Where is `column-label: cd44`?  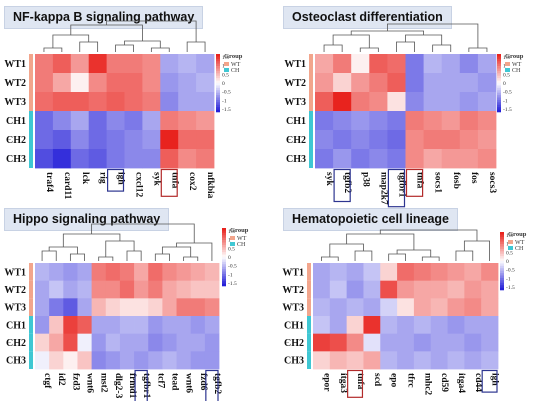 column-label: cd44 is located at coordinates (478, 382).